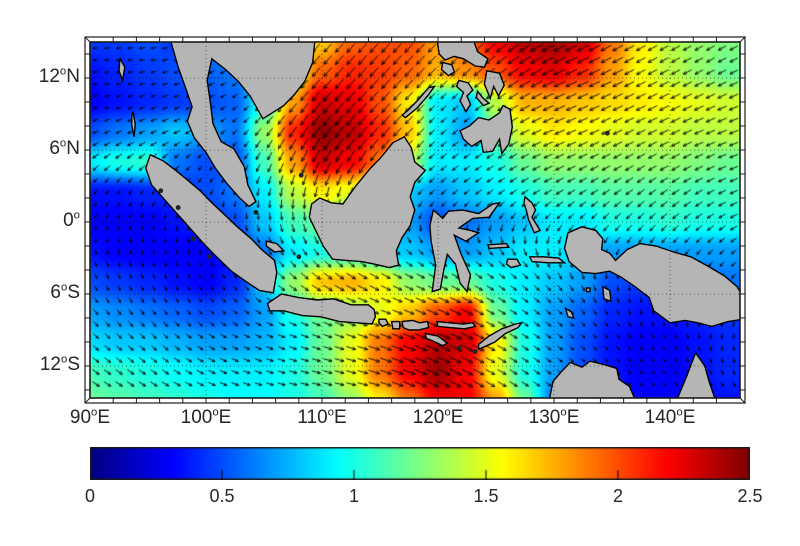 The height and width of the screenshot is (546, 800). I want to click on land-panay_negros, so click(464, 96).